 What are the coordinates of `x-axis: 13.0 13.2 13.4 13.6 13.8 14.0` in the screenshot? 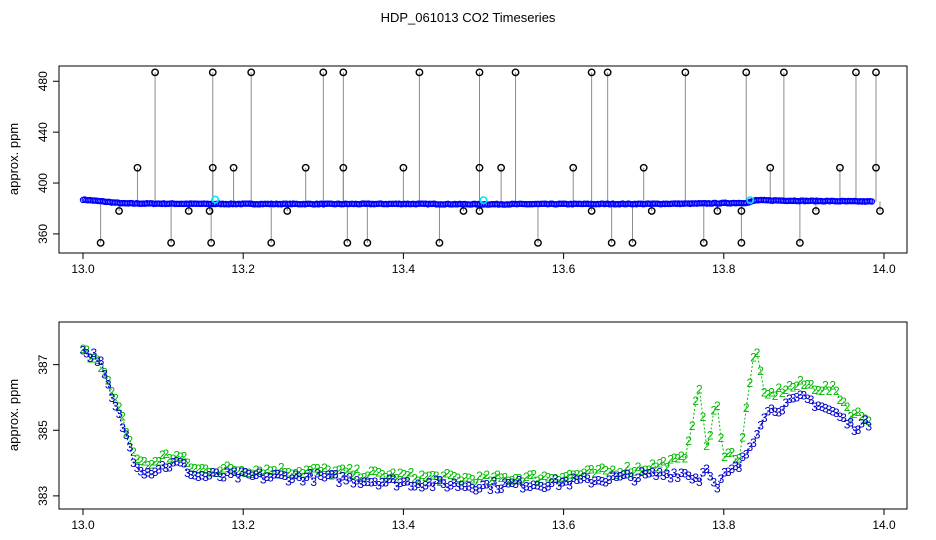 It's located at (483, 520).